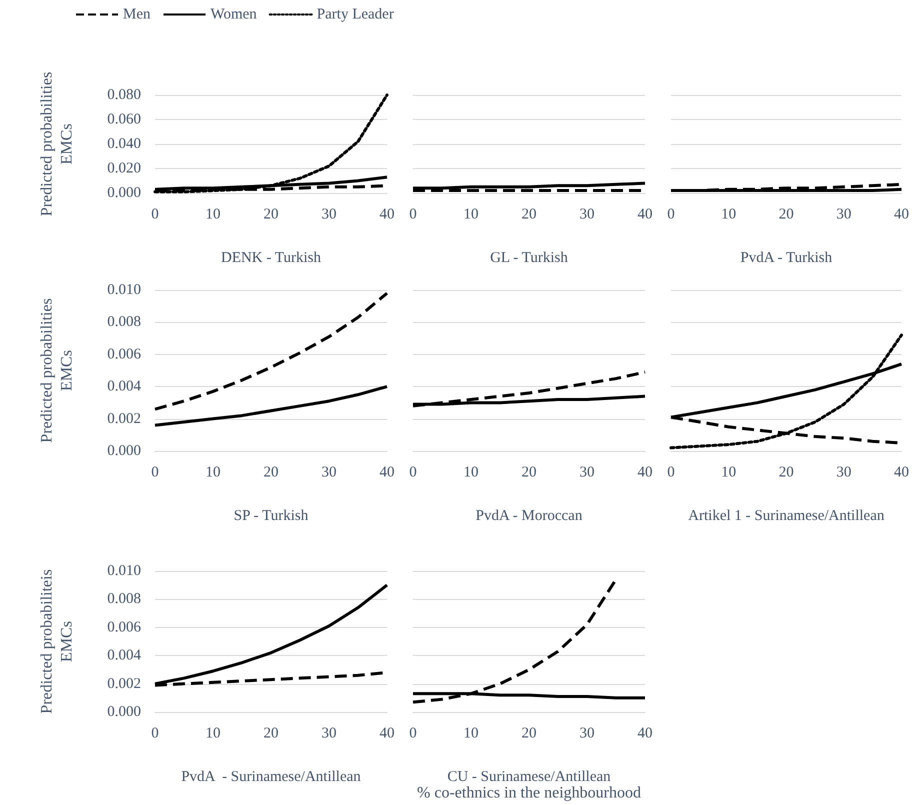 Image resolution: width=912 pixels, height=805 pixels. What do you see at coordinates (786, 258) in the screenshot?
I see `x-axis-title: PvdA - Turkish` at bounding box center [786, 258].